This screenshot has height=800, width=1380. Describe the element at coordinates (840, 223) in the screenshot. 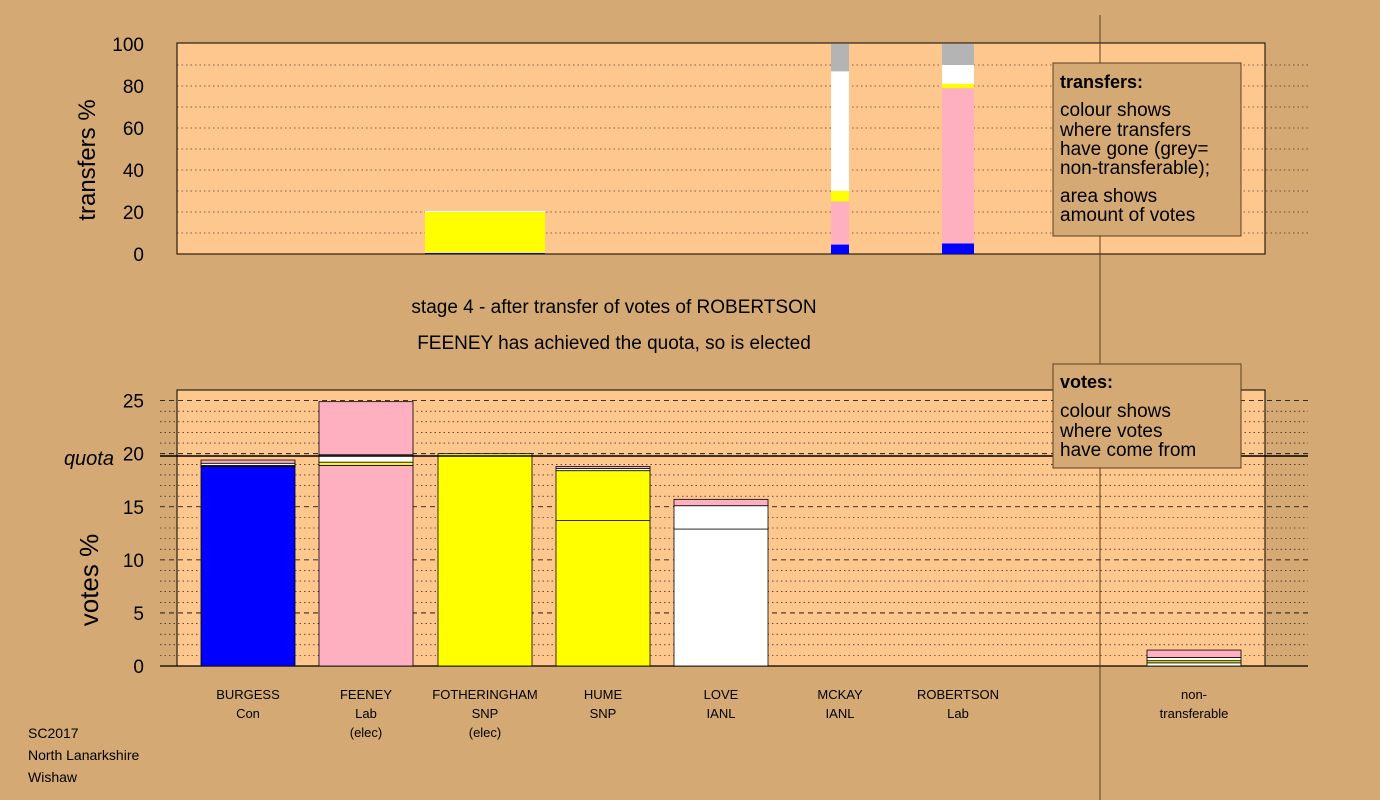

I see `transfer-segment-mckay-lab` at that location.